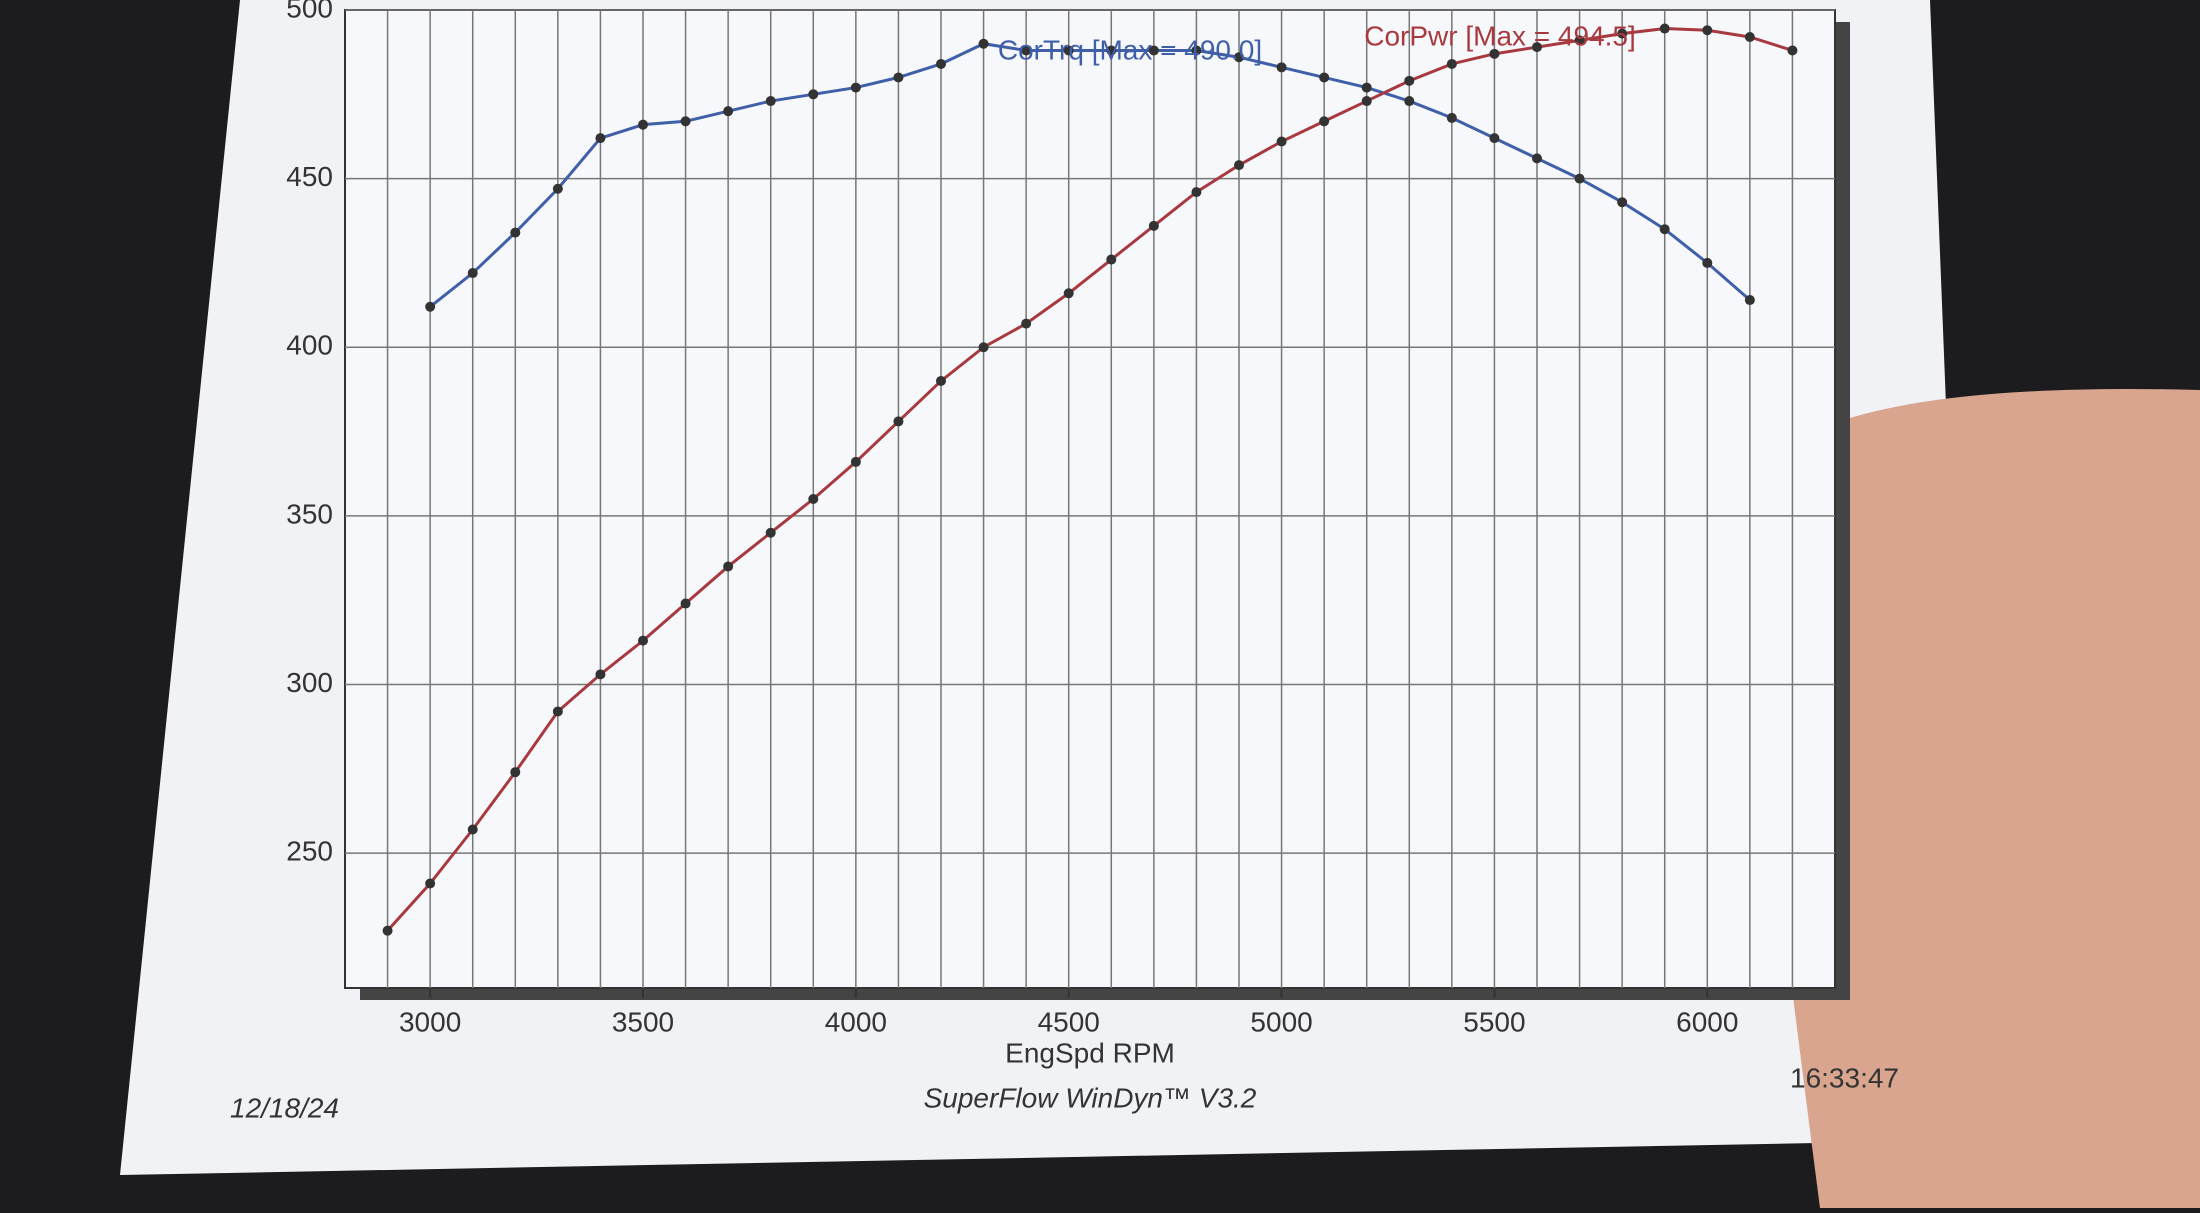 This screenshot has width=2200, height=1213. What do you see at coordinates (1707, 1021) in the screenshot?
I see `x-tick-label: 6000` at bounding box center [1707, 1021].